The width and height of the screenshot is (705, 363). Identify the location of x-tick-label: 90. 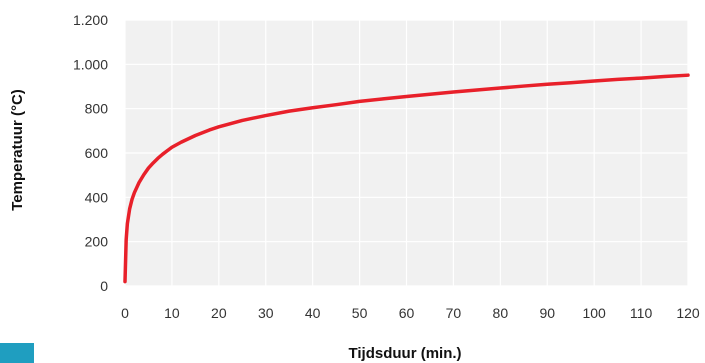
(547, 313).